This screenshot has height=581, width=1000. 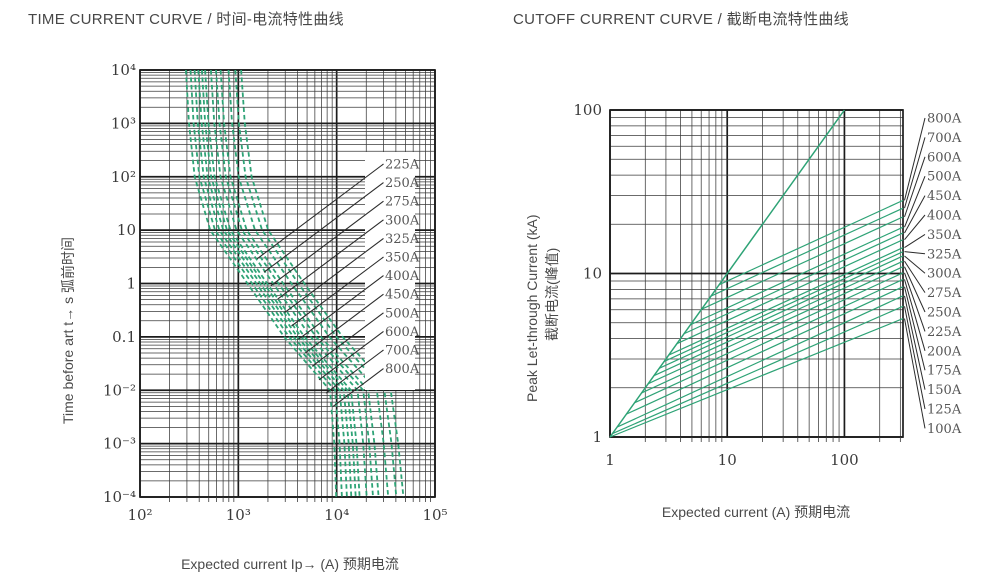 What do you see at coordinates (402, 220) in the screenshot?
I see `rating-label-300A: 300A` at bounding box center [402, 220].